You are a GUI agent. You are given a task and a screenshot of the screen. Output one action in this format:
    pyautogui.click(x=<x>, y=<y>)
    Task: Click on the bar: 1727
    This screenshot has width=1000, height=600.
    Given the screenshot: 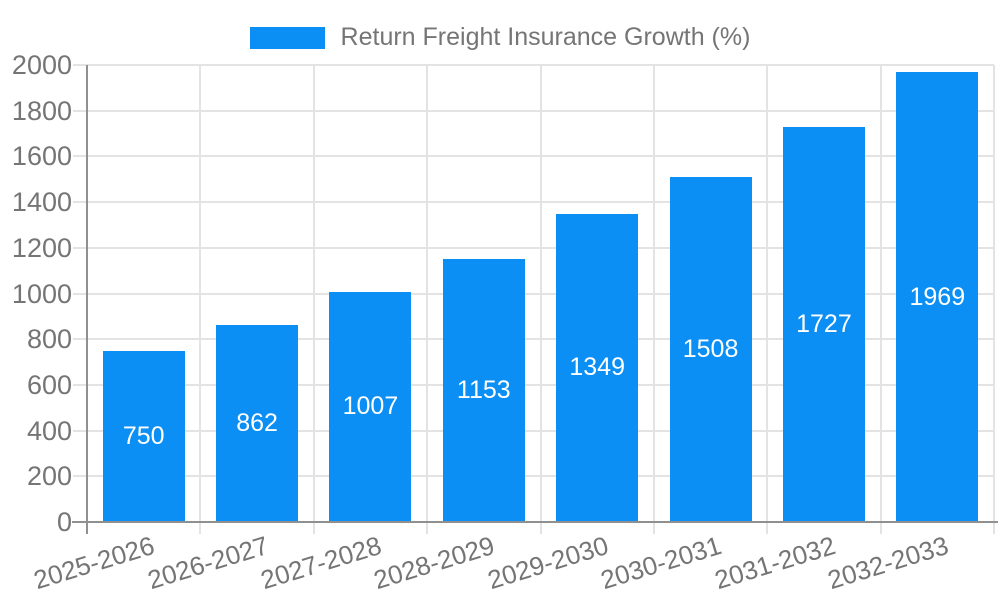 What is the action you would take?
    pyautogui.click(x=823, y=324)
    